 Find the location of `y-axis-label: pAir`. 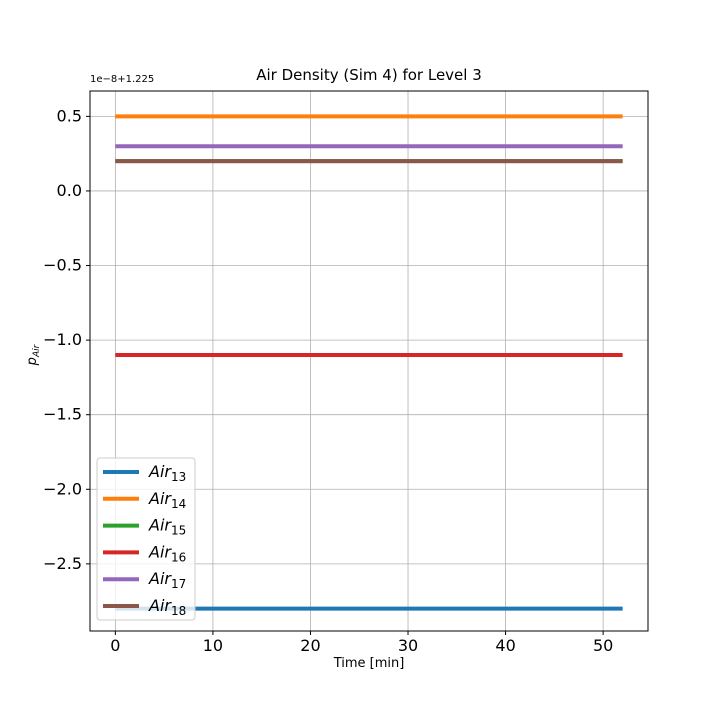

y-axis-label: pAir is located at coordinates (33, 354).